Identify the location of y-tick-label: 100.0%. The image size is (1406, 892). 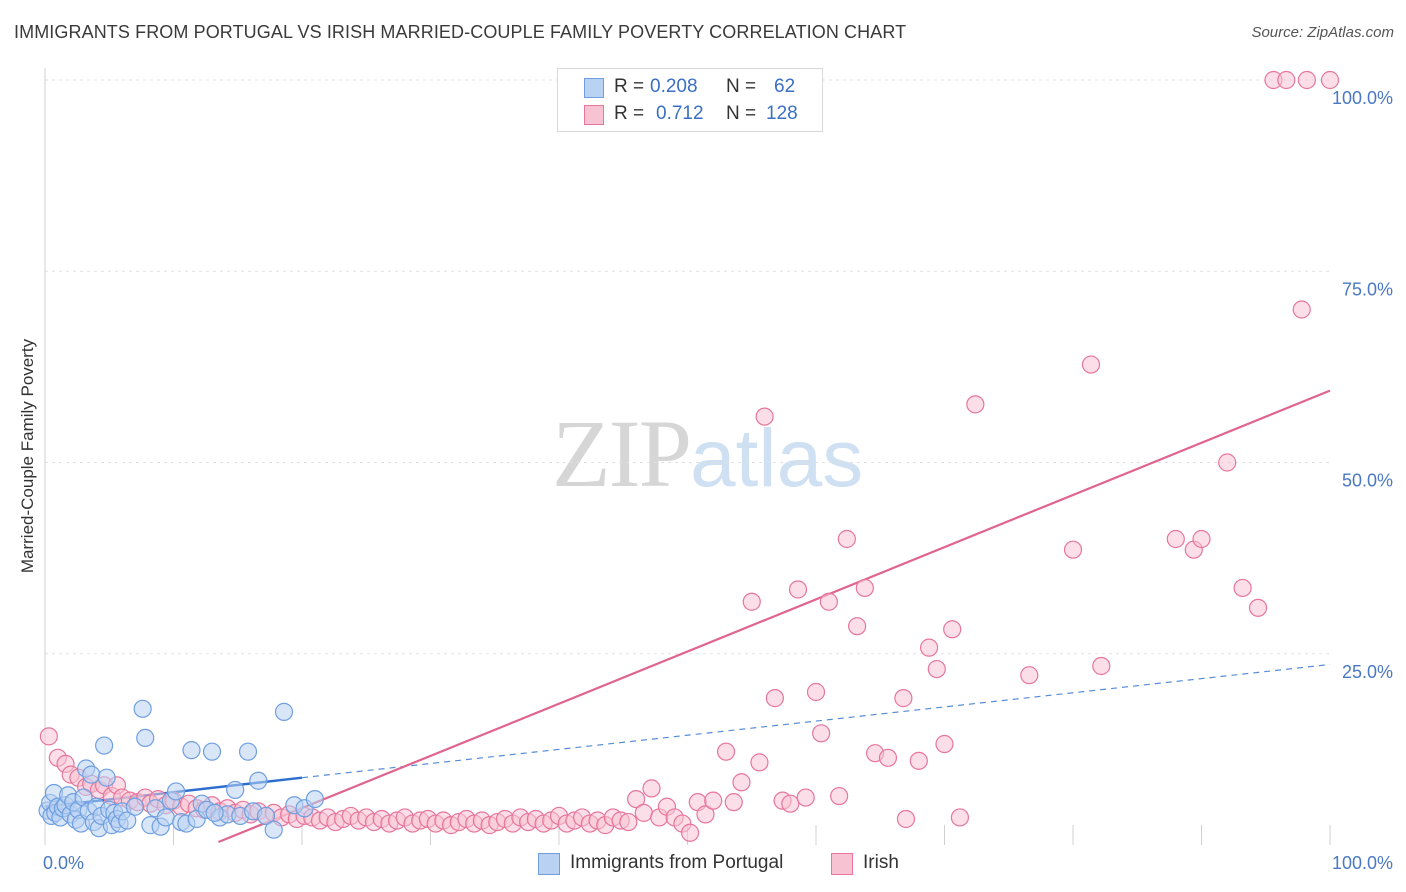
(1362, 98).